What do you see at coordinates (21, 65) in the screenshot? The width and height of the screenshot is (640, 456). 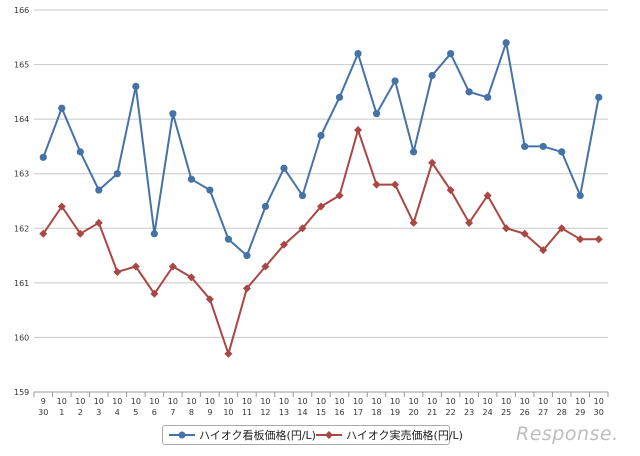 I see `y-tick-label: 165` at bounding box center [21, 65].